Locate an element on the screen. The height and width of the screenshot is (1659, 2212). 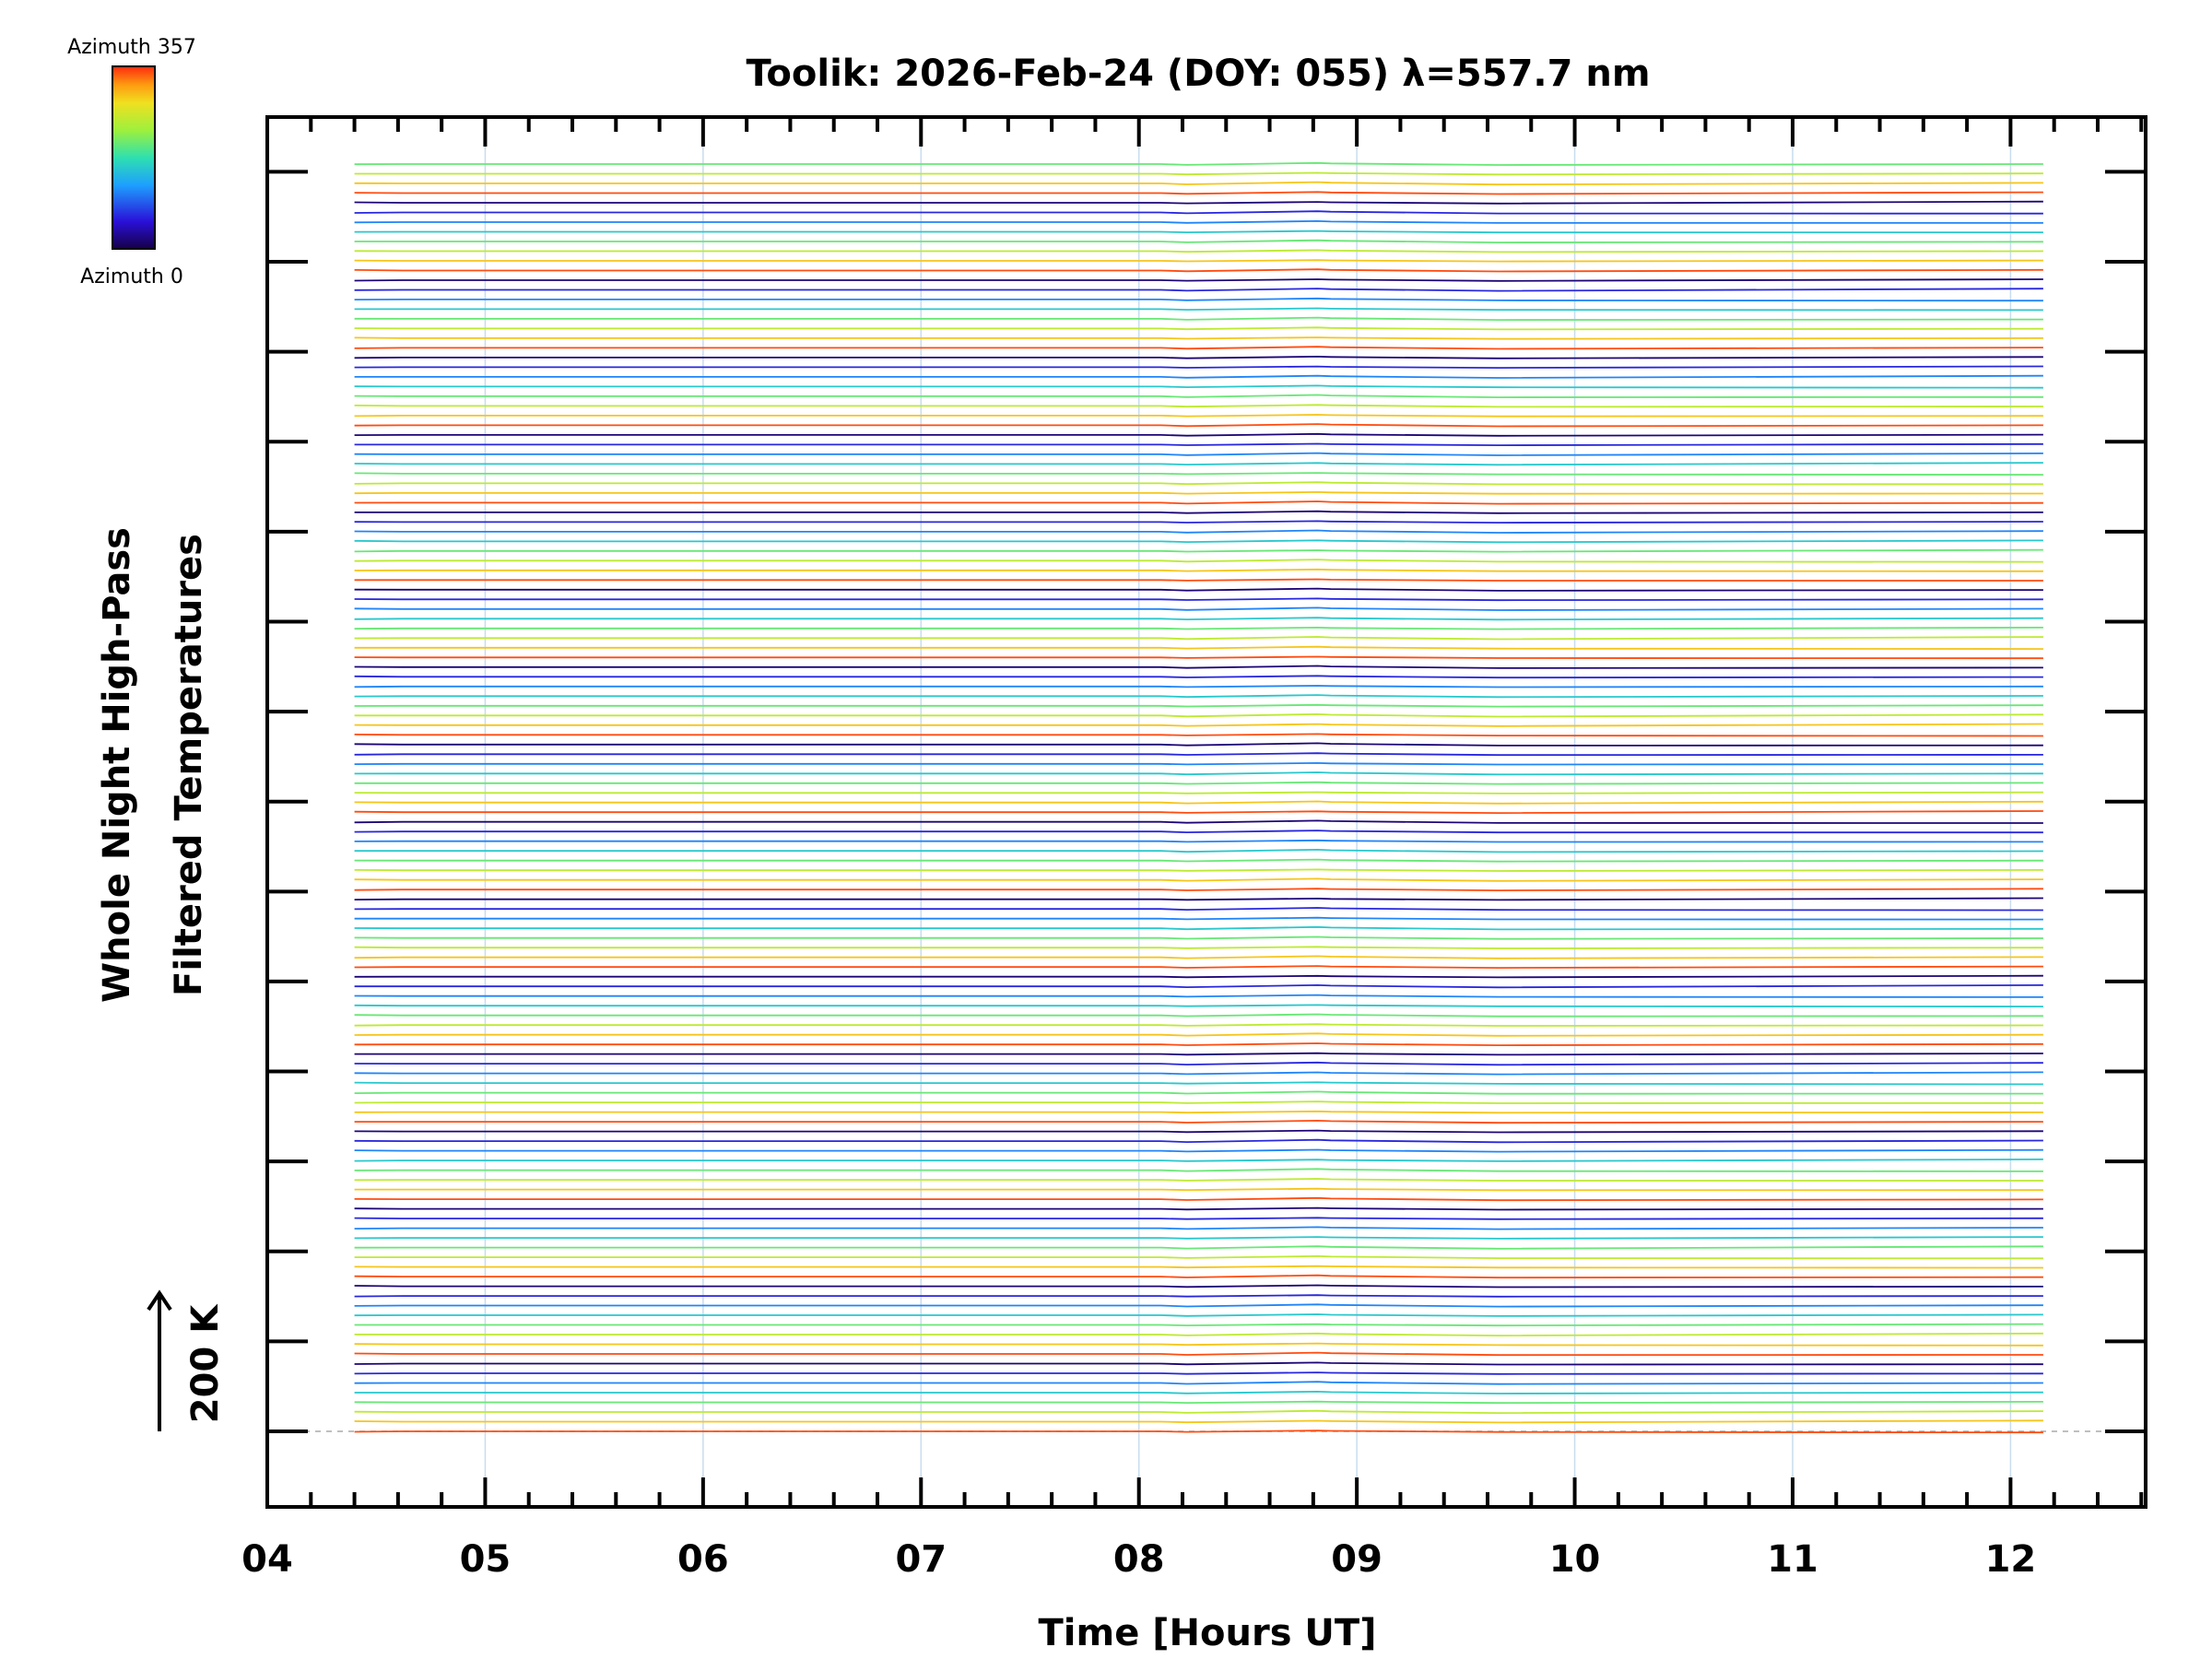
x-tick-label: 04 is located at coordinates (267, 1559).